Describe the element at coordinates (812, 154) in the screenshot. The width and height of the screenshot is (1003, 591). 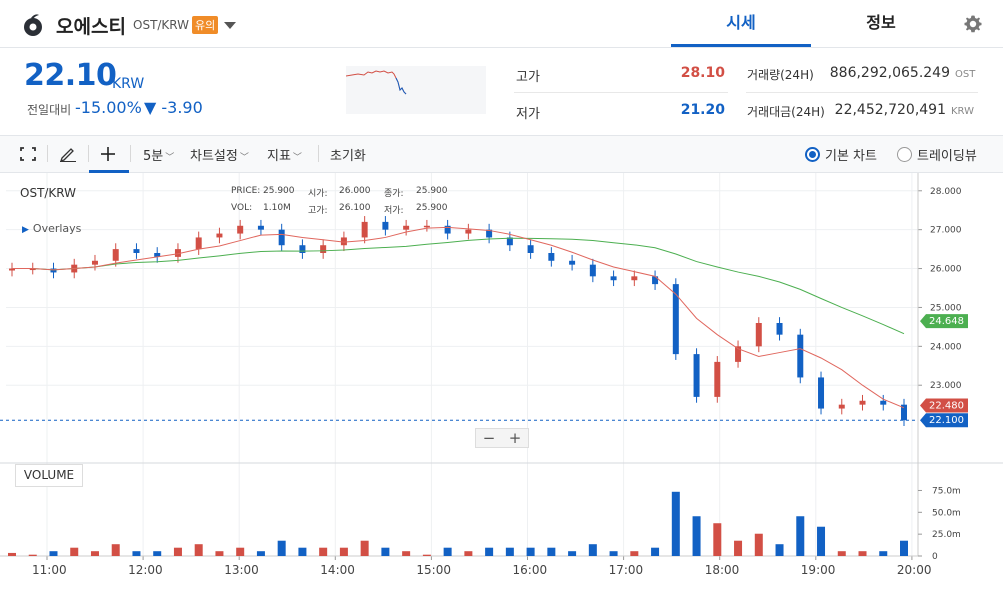
I see `radio-basic-chart` at that location.